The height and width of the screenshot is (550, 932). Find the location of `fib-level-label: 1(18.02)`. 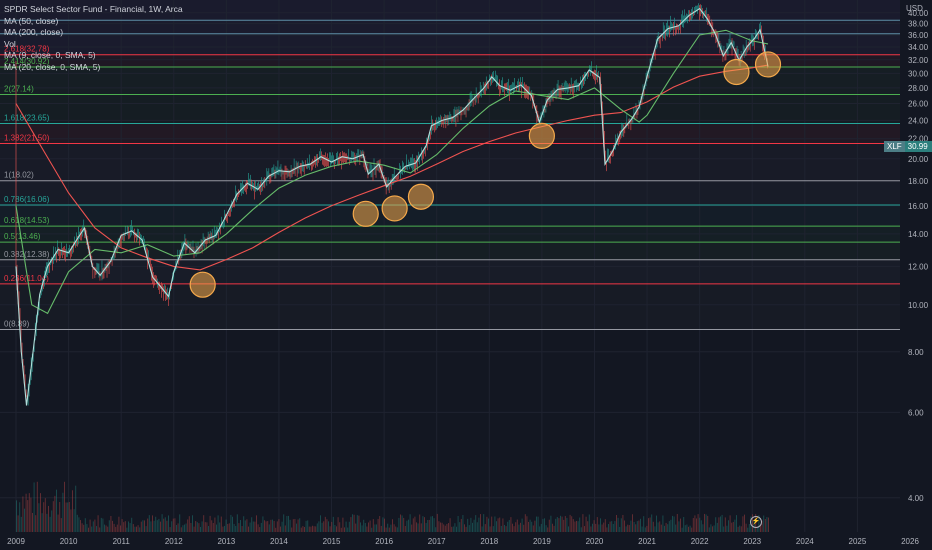

fib-level-label: 1(18.02) is located at coordinates (19, 175).